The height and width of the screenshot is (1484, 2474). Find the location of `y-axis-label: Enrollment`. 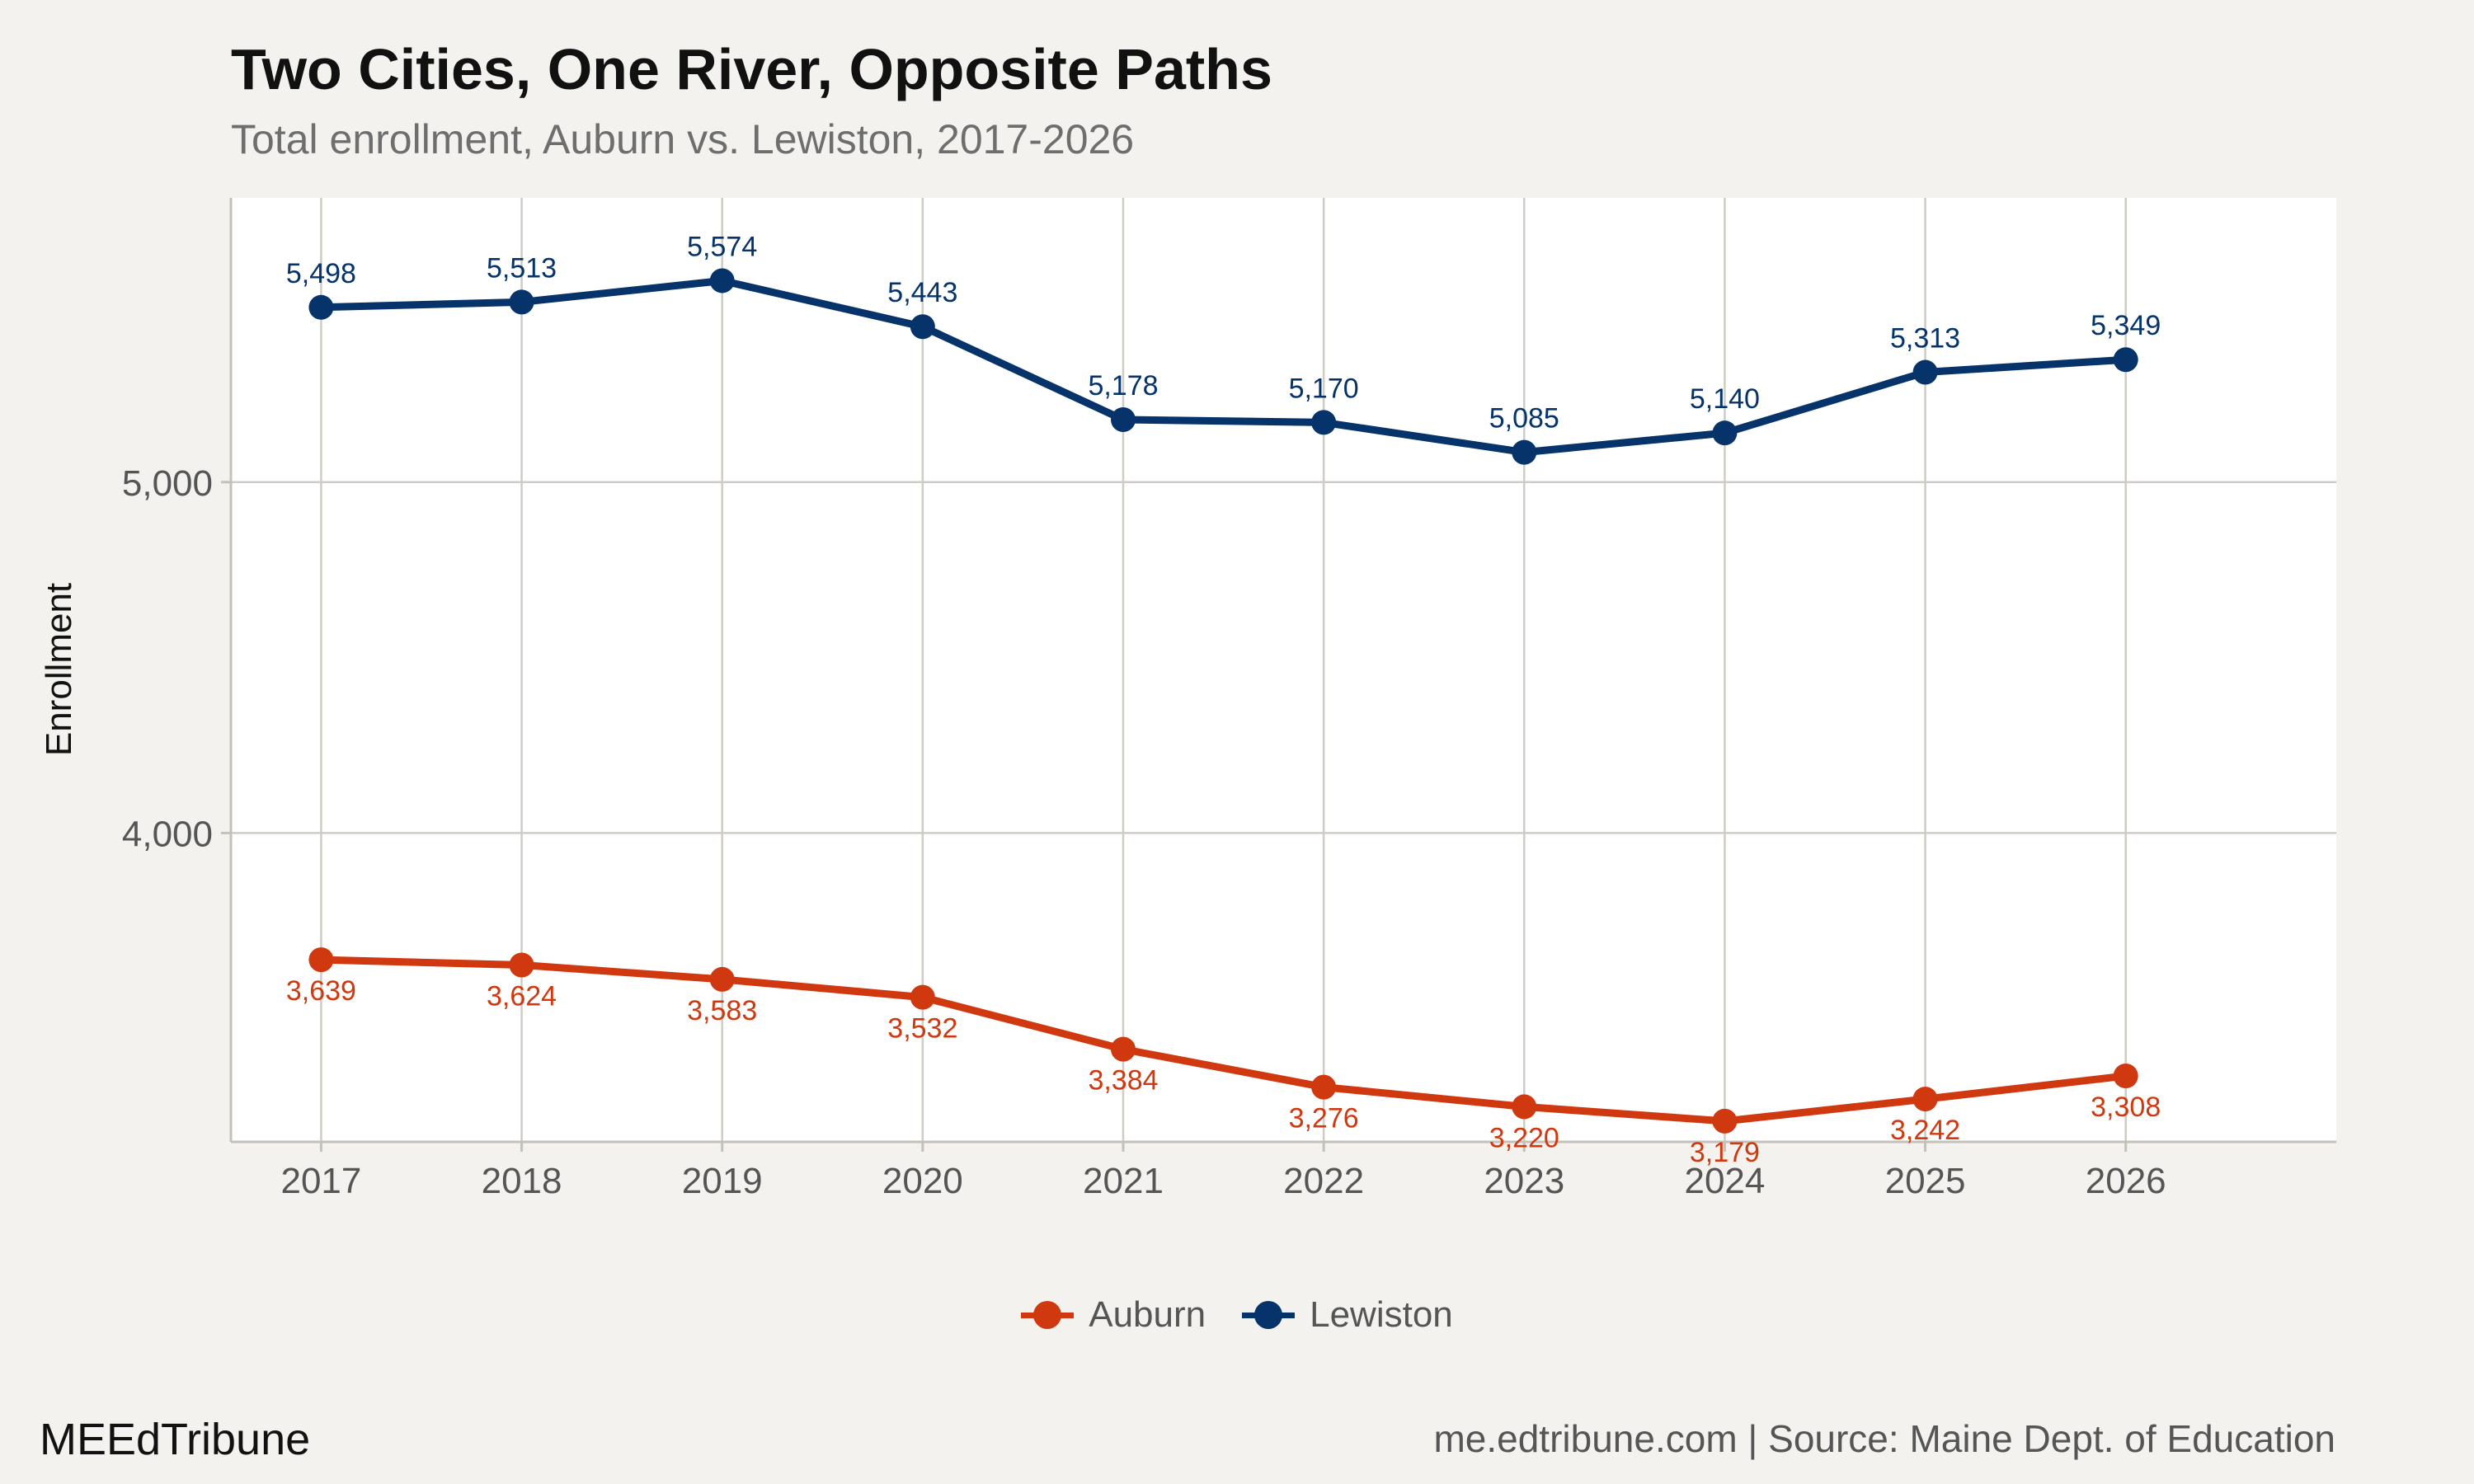

y-axis-label: Enrollment is located at coordinates (59, 669).